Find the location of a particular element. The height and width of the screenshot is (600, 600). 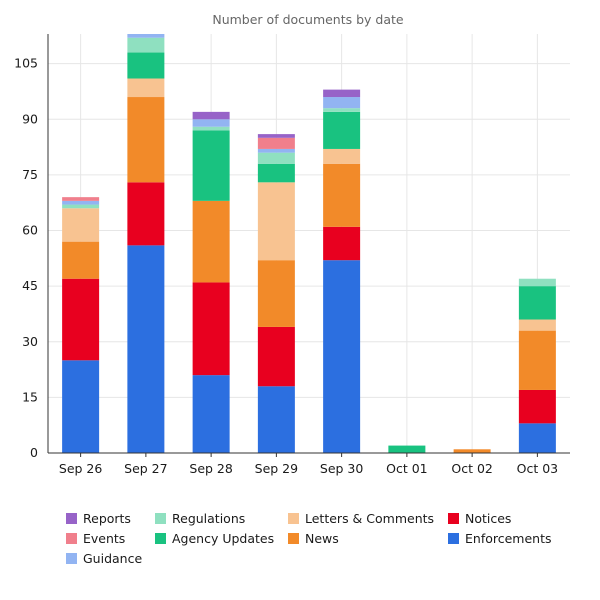

x-tick-label: Sep 29 is located at coordinates (276, 468).